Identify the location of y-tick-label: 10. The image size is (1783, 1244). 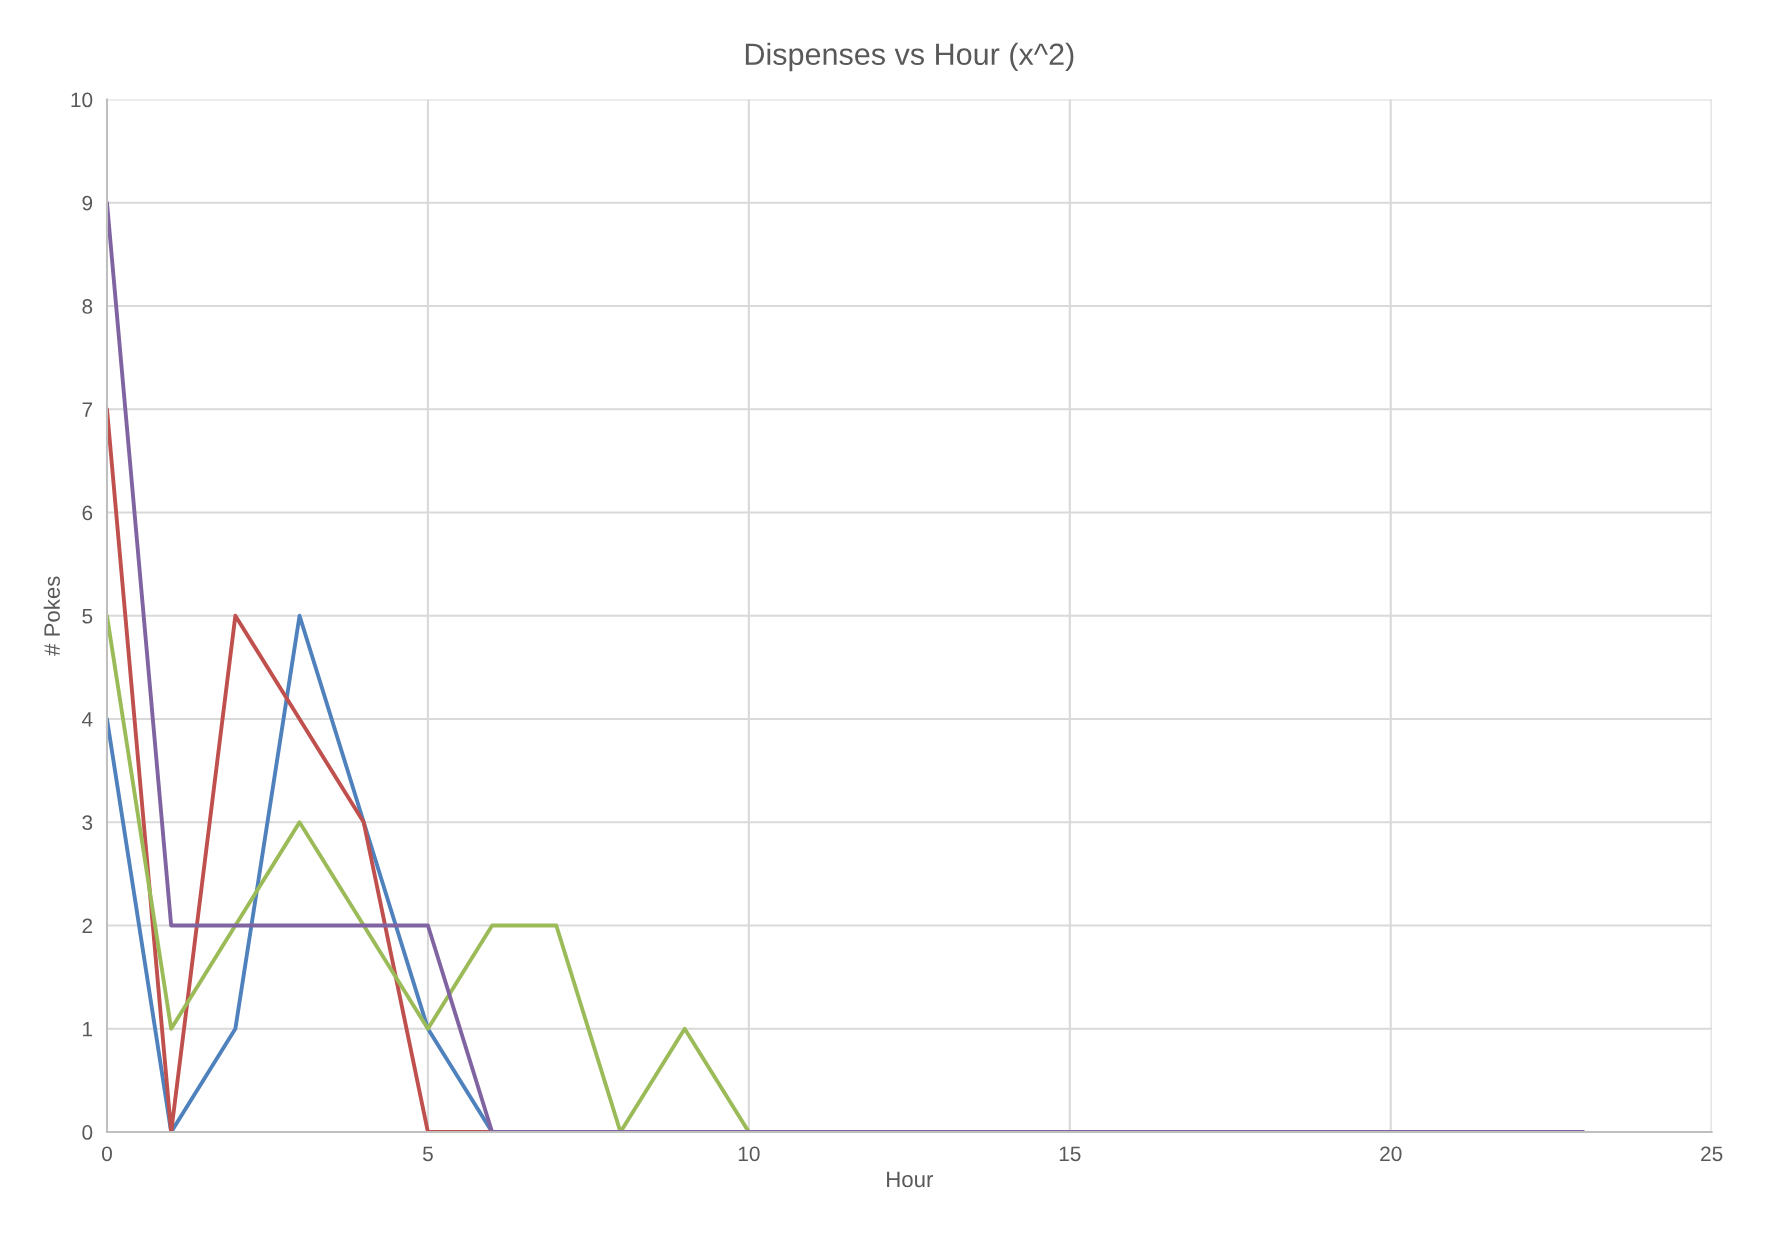
(82, 100).